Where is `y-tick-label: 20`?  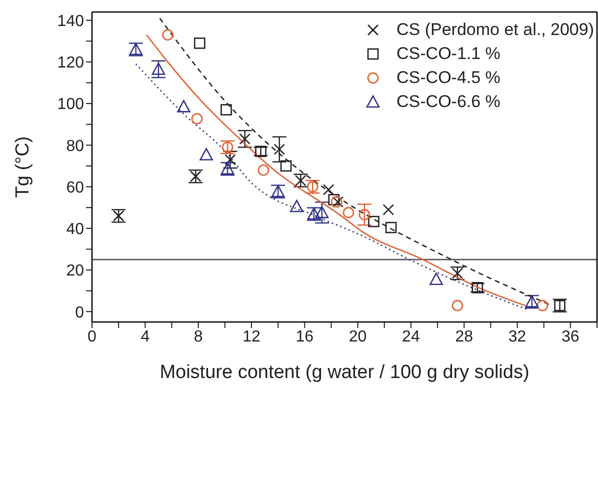 y-tick-label: 20 is located at coordinates (75, 271).